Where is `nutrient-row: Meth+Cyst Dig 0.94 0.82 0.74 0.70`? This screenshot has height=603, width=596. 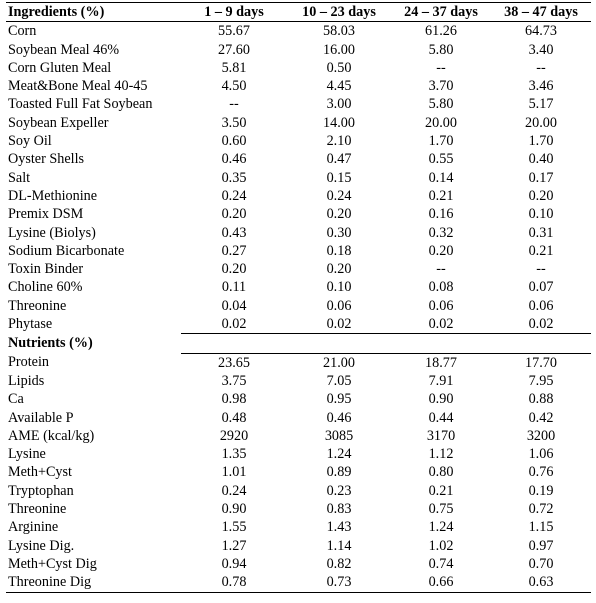
nutrient-row: Meth+Cyst Dig 0.94 0.82 0.74 0.70 is located at coordinates (298, 564).